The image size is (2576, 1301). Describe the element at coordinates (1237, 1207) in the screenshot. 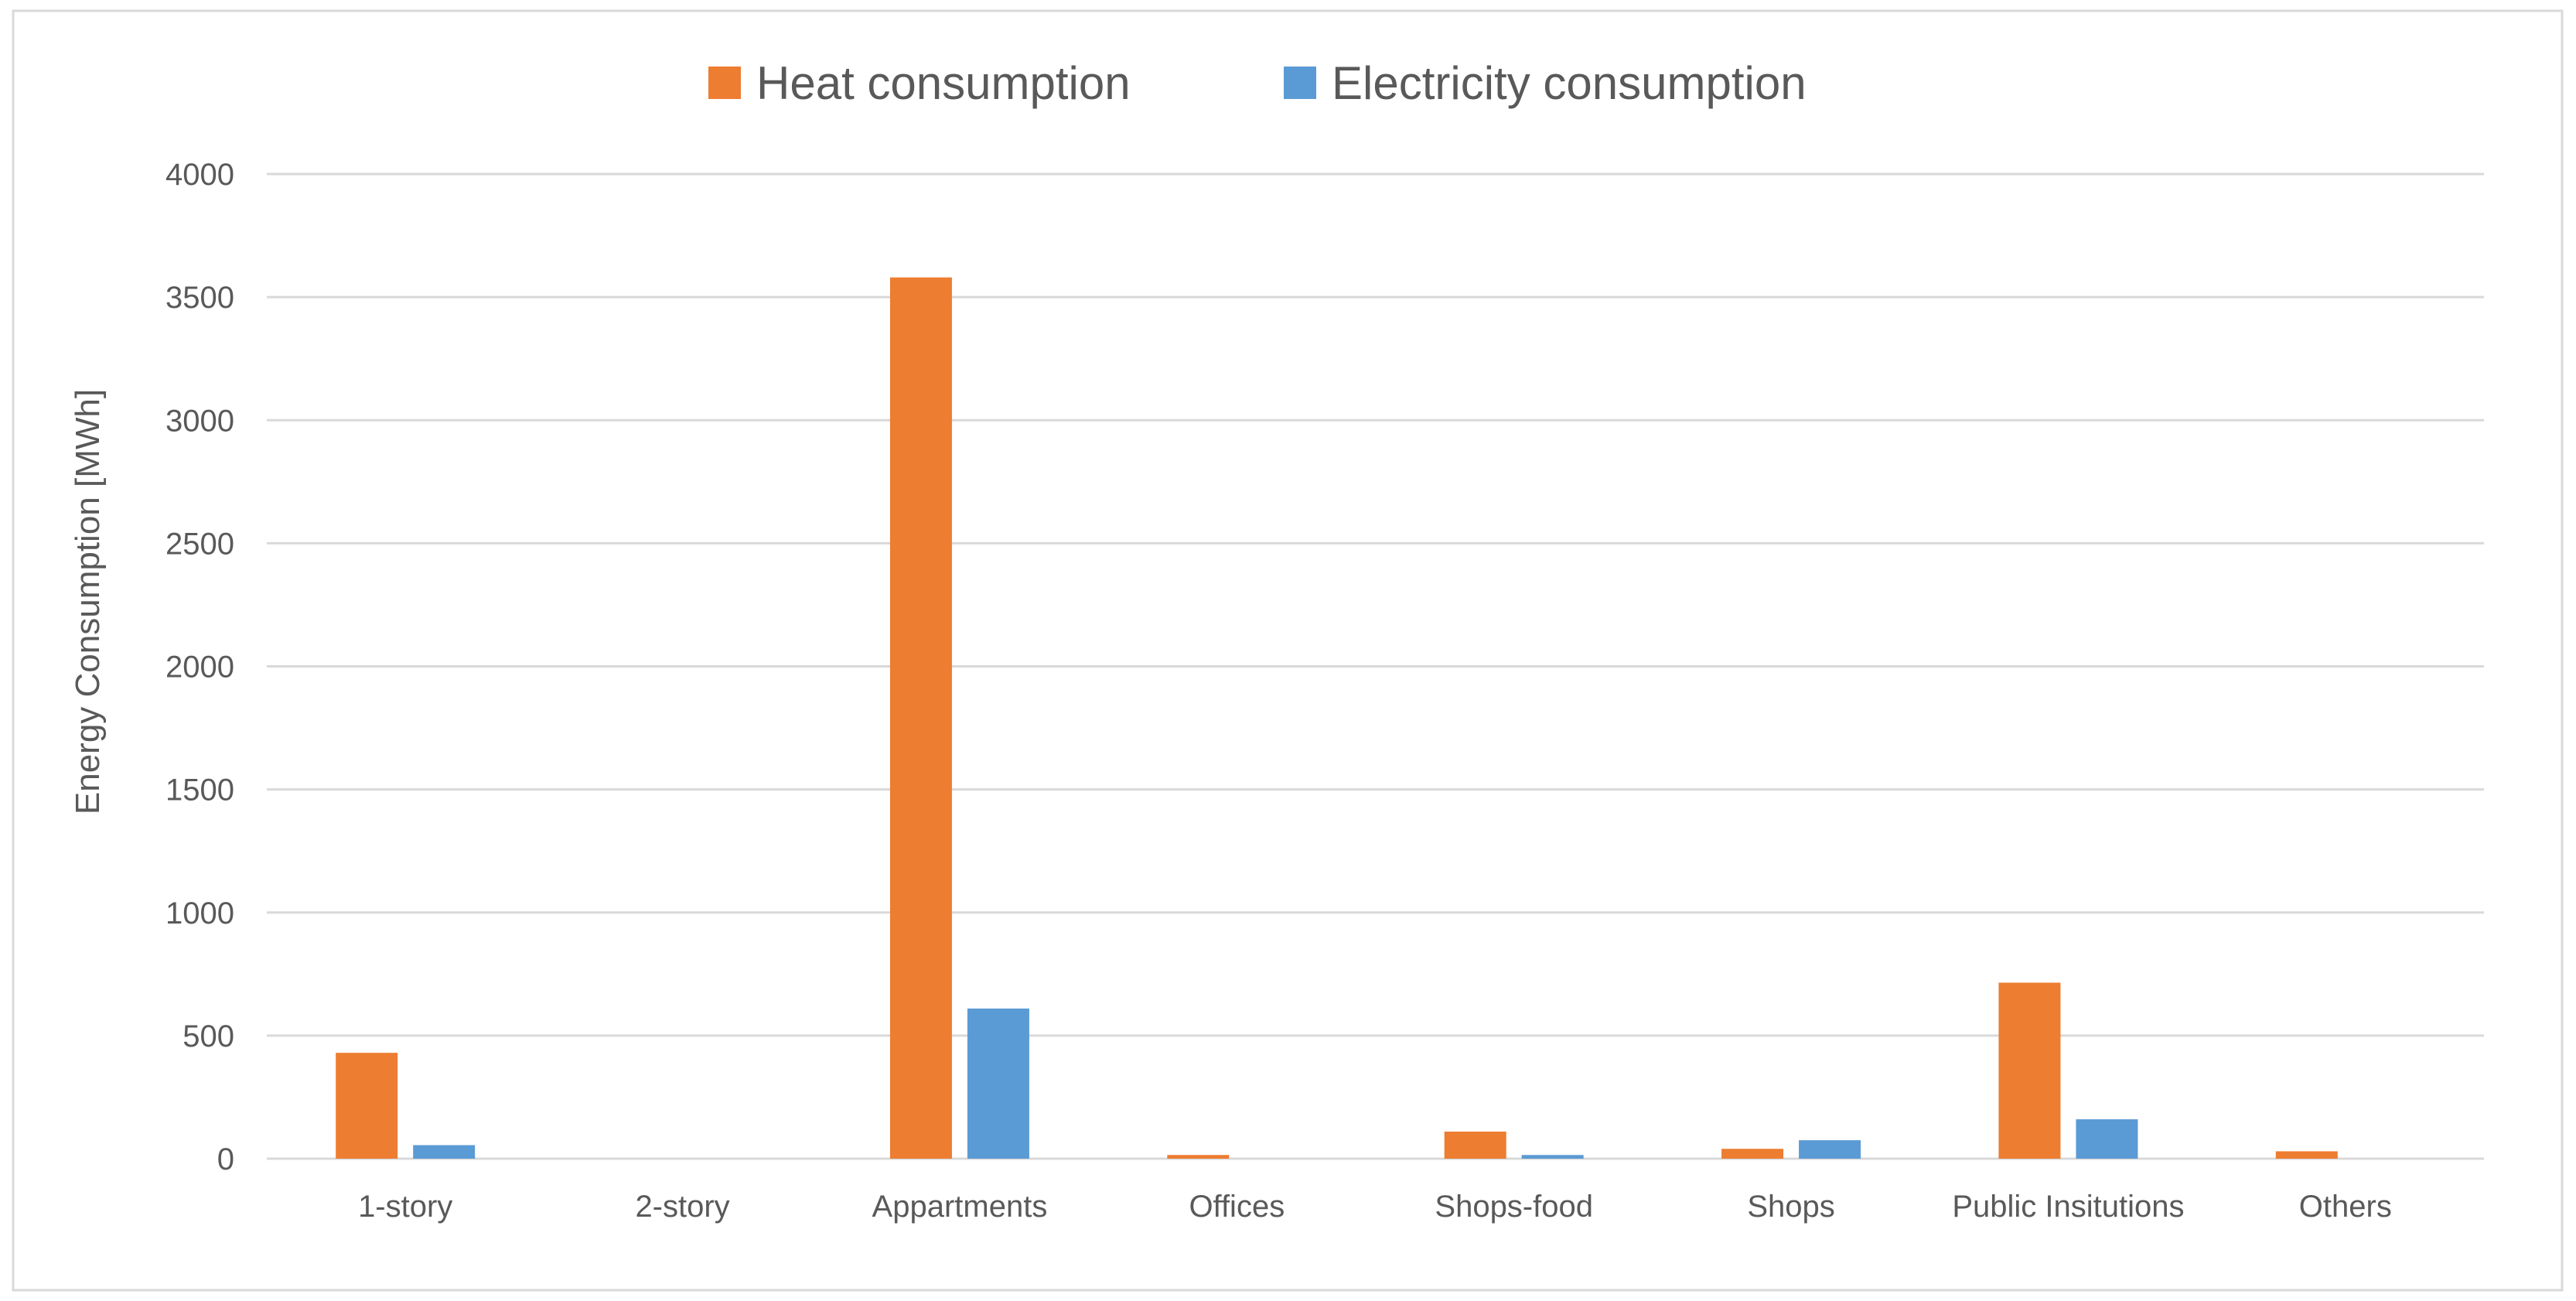

I see `x-tick-label: Offices` at that location.